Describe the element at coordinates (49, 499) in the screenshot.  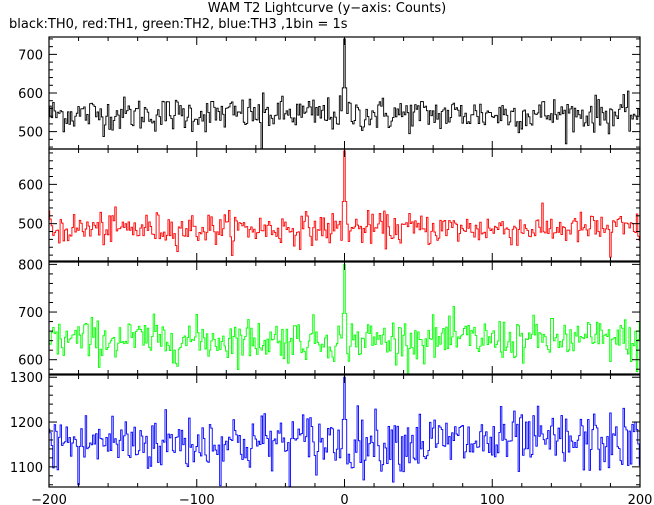
I see `x-tick-label: −200` at that location.